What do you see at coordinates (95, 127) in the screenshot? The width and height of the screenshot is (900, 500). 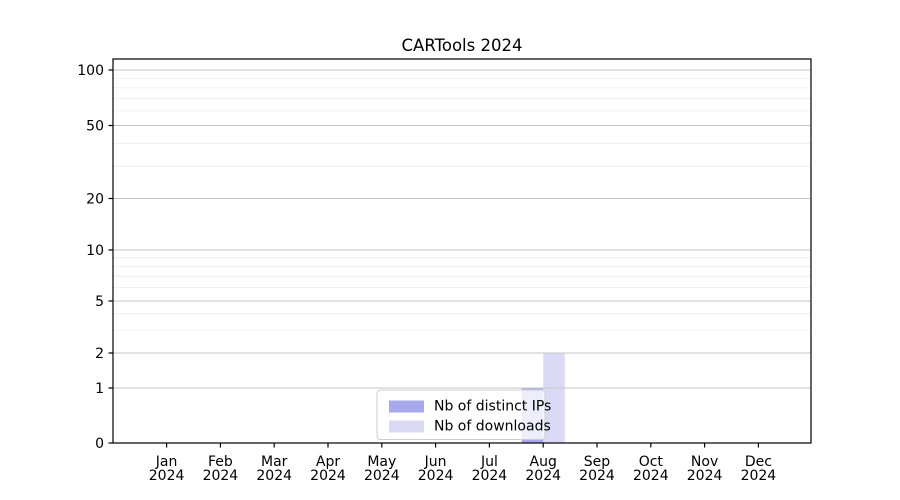 I see `y-tick-label: 50` at bounding box center [95, 127].